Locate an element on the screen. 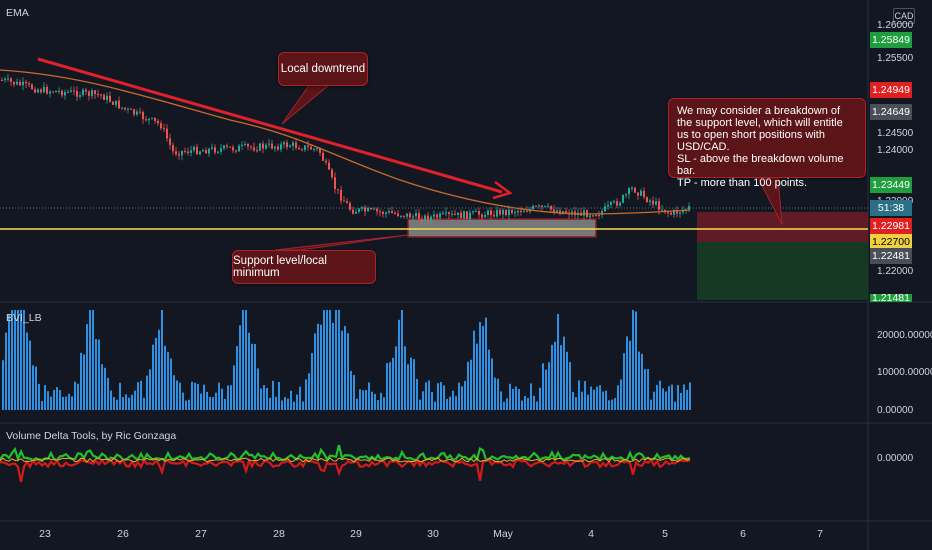 The image size is (932, 550). price-tag: 1.24649 is located at coordinates (891, 112).